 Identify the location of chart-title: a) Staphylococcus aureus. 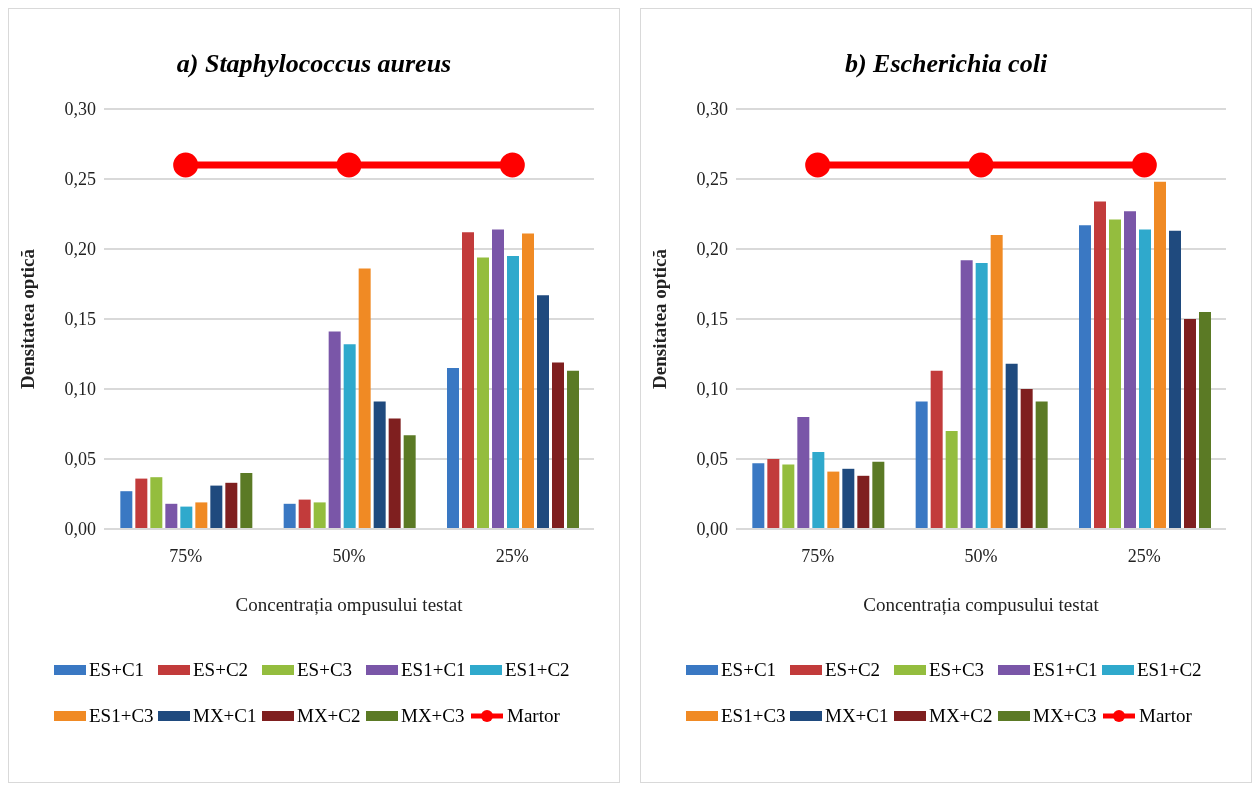
(314, 64).